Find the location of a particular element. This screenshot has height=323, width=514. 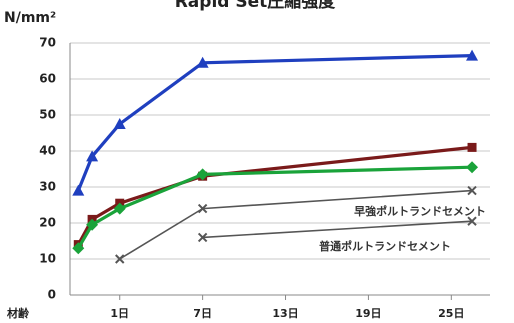

x-tick-label: 25日 is located at coordinates (451, 313).